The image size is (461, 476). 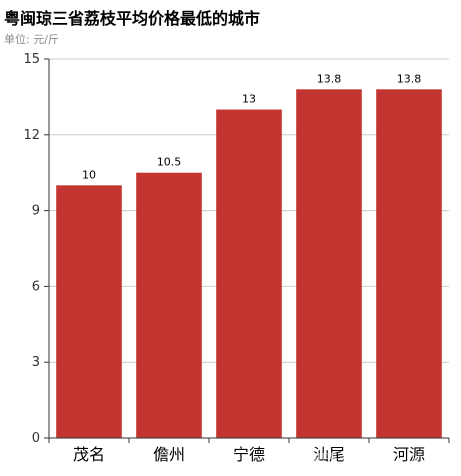 What do you see at coordinates (169, 454) in the screenshot?
I see `x-category-label: 儋州` at bounding box center [169, 454].